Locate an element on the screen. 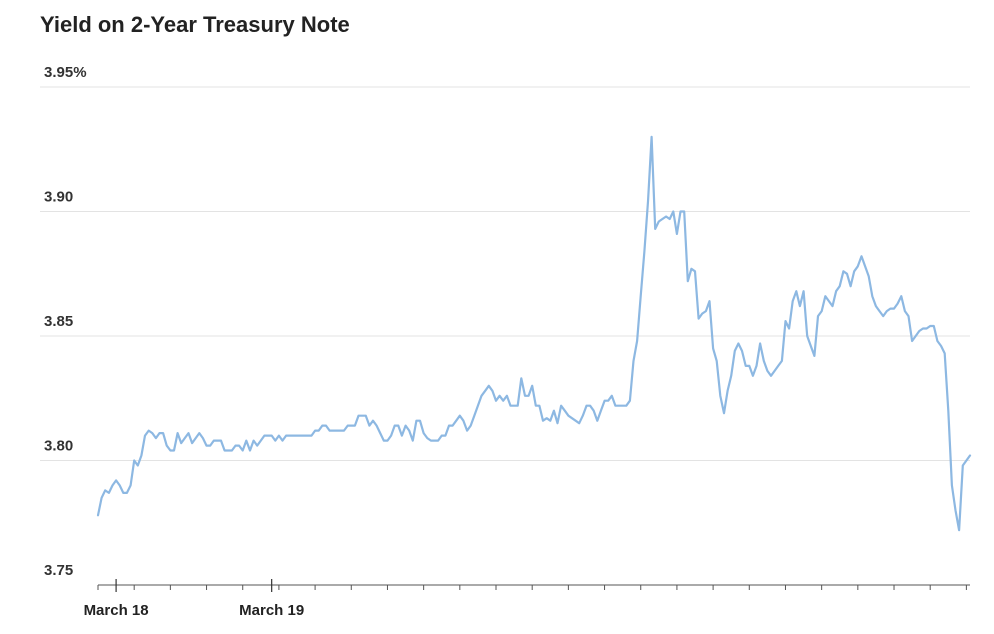  y-tick-label: 3.90 is located at coordinates (58, 197).